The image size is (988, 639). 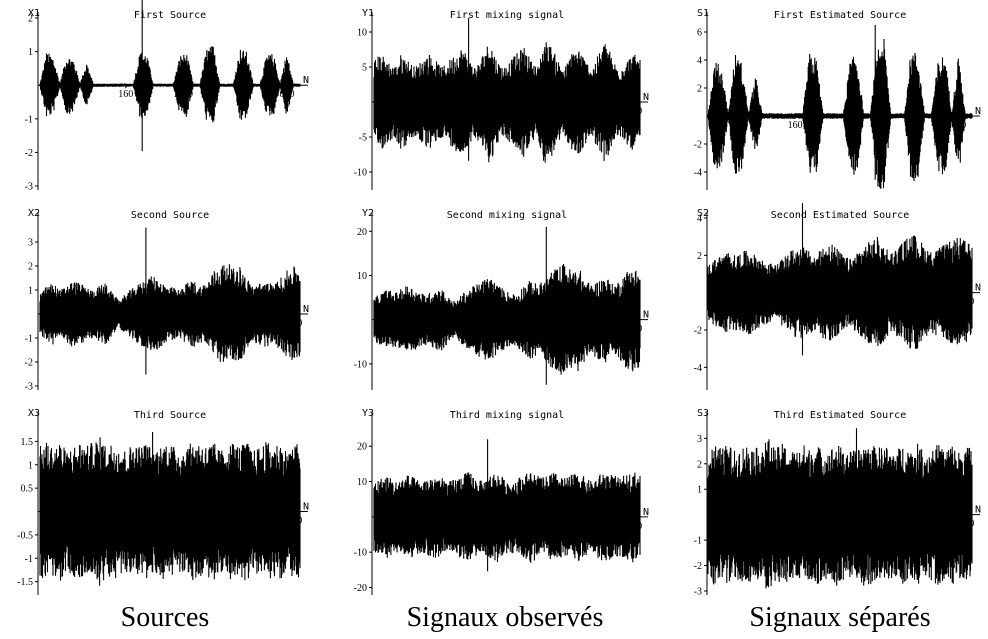 I want to click on panel-4: Second Source X2 N 3 2 1 -1 -2 -3 000, so click(x=167, y=300).